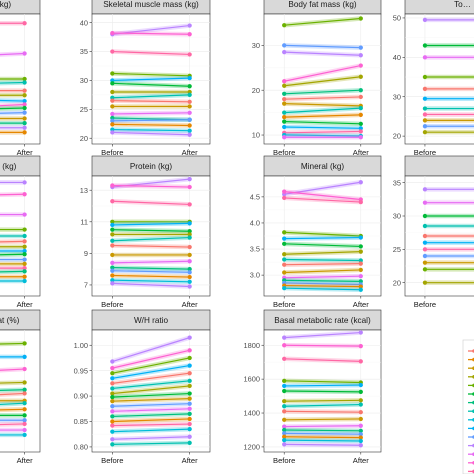 The image size is (474, 474). I want to click on y-tick-label: 0.85, so click(81, 421).